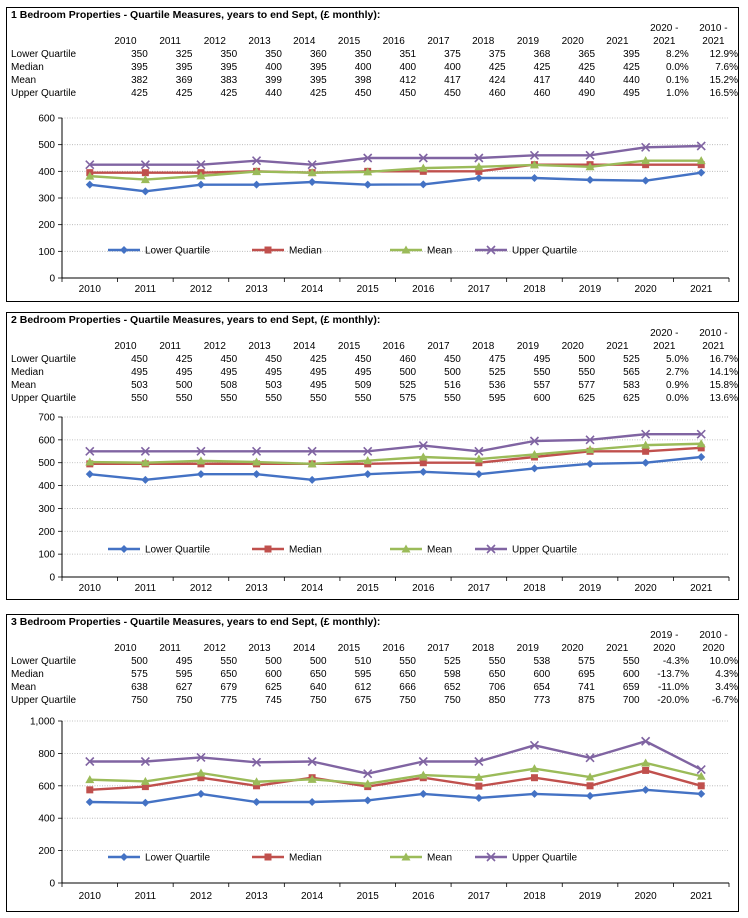 Image resolution: width=748 pixels, height=918 pixels. I want to click on year-header: 2016, so click(393, 41).